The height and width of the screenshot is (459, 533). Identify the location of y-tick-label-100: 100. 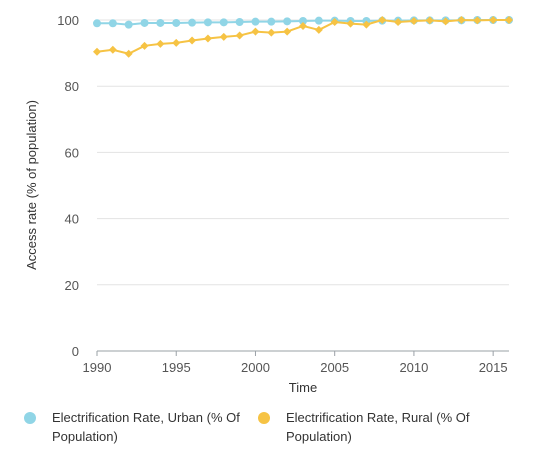
(68, 20).